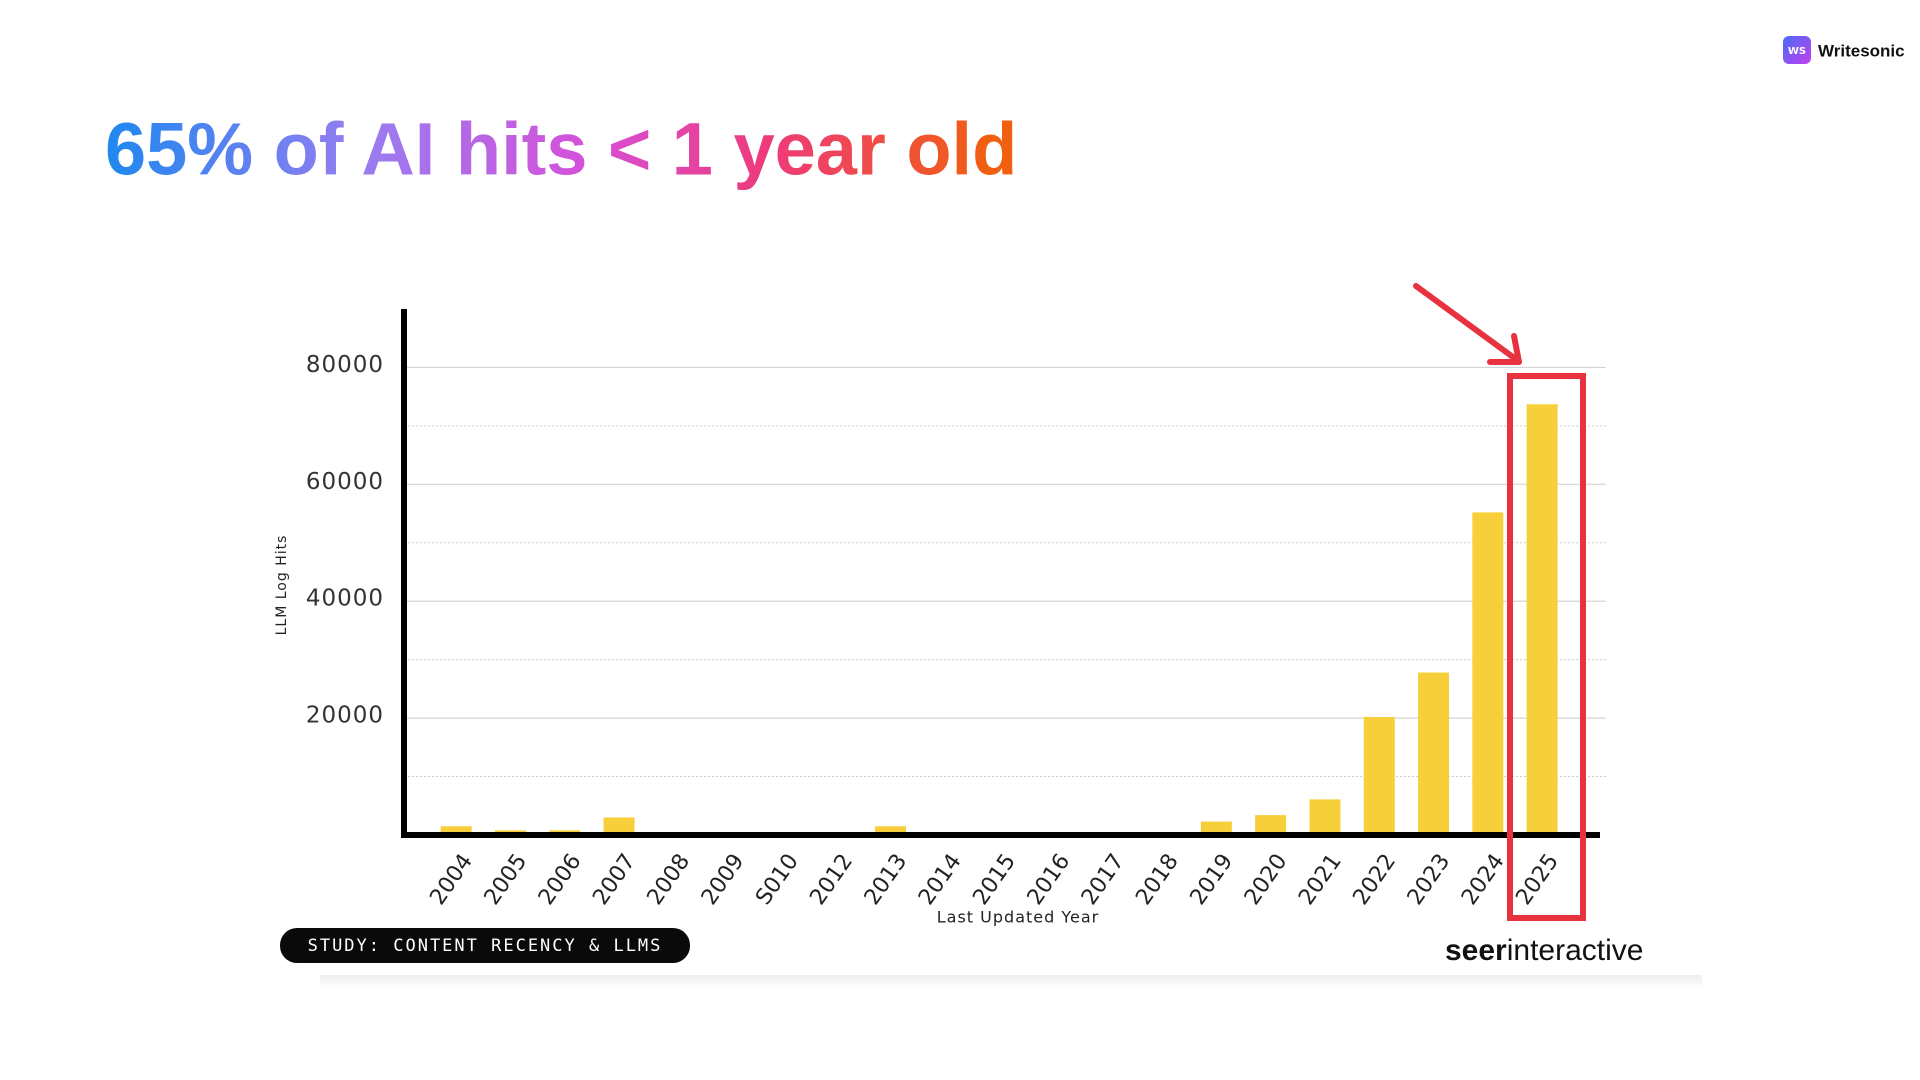 This screenshot has width=1920, height=1080. Describe the element at coordinates (345, 716) in the screenshot. I see `y-tick-label: 20000` at that location.